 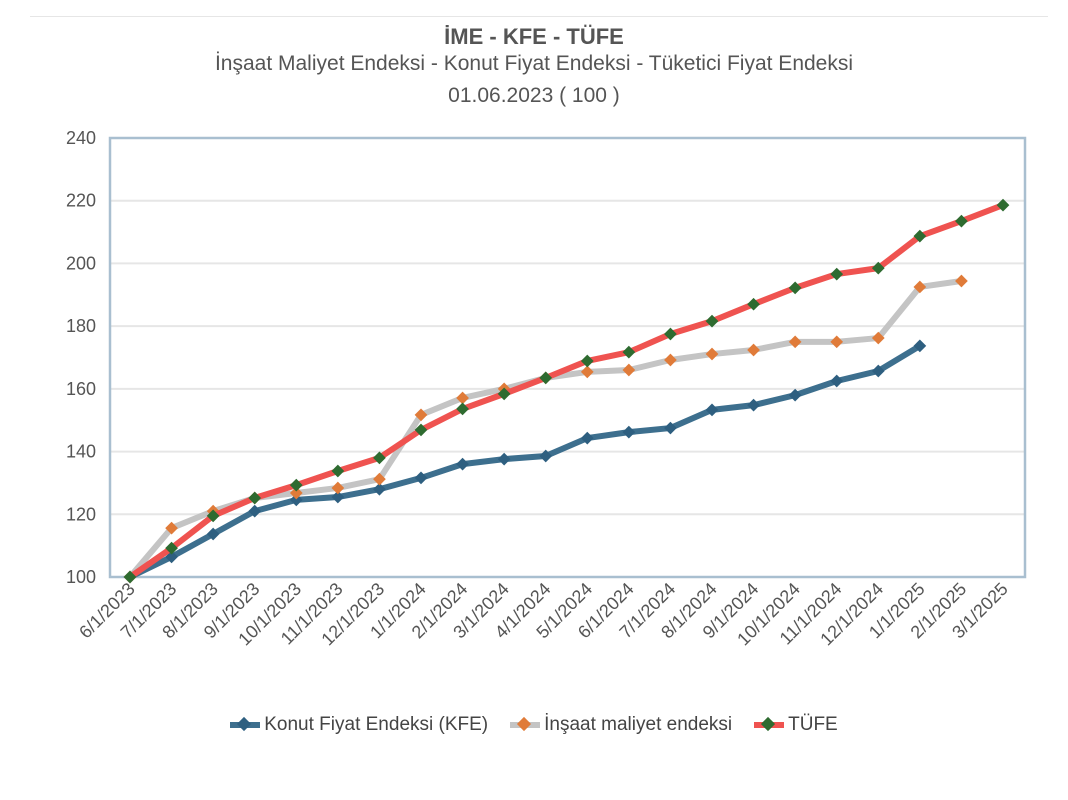 I want to click on y-tick-label: 200, so click(x=81, y=263).